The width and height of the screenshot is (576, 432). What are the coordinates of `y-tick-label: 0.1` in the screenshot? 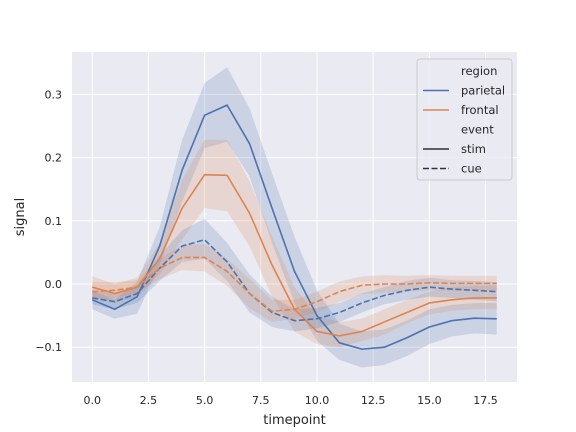 It's located at (54, 221).